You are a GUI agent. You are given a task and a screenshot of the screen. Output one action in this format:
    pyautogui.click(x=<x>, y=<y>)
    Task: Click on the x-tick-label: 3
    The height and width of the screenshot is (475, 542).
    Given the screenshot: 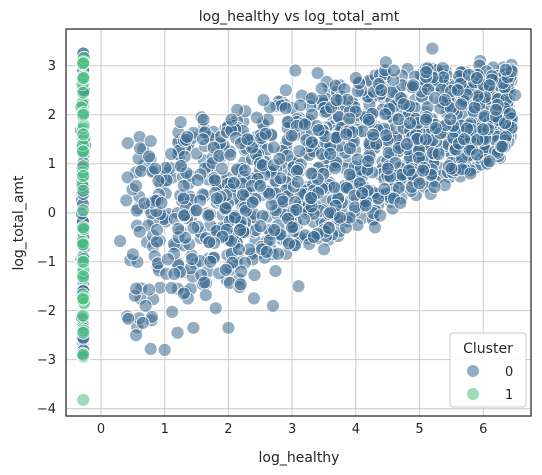 What is the action you would take?
    pyautogui.click(x=292, y=429)
    